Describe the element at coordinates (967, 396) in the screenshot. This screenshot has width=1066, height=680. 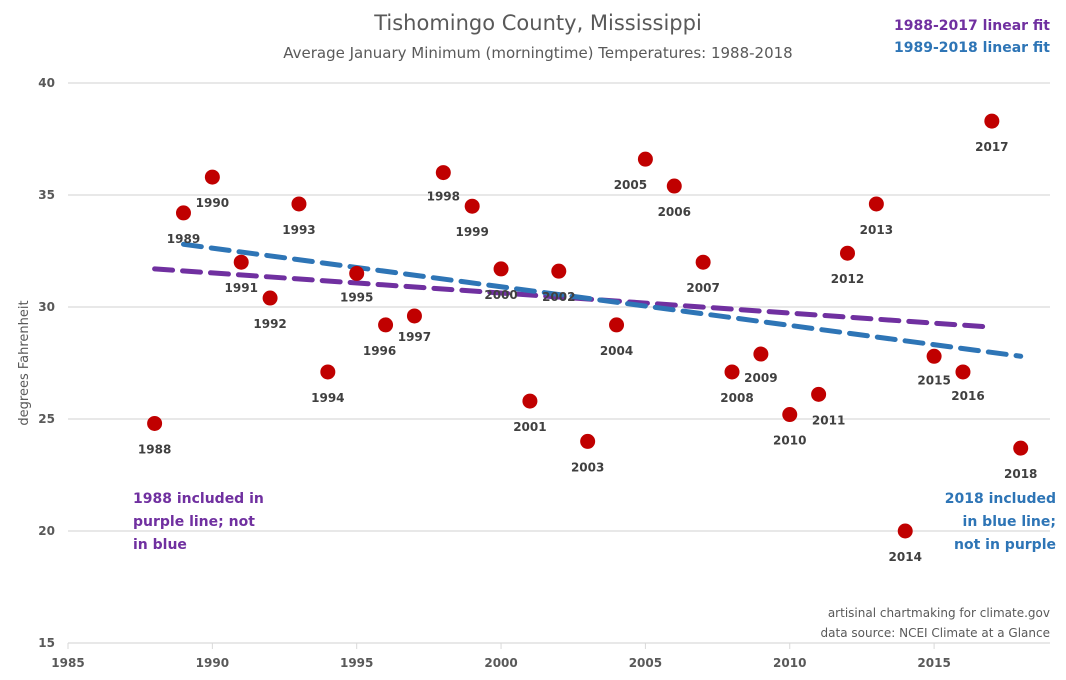
I see `data-label-2016: 2016` at that location.